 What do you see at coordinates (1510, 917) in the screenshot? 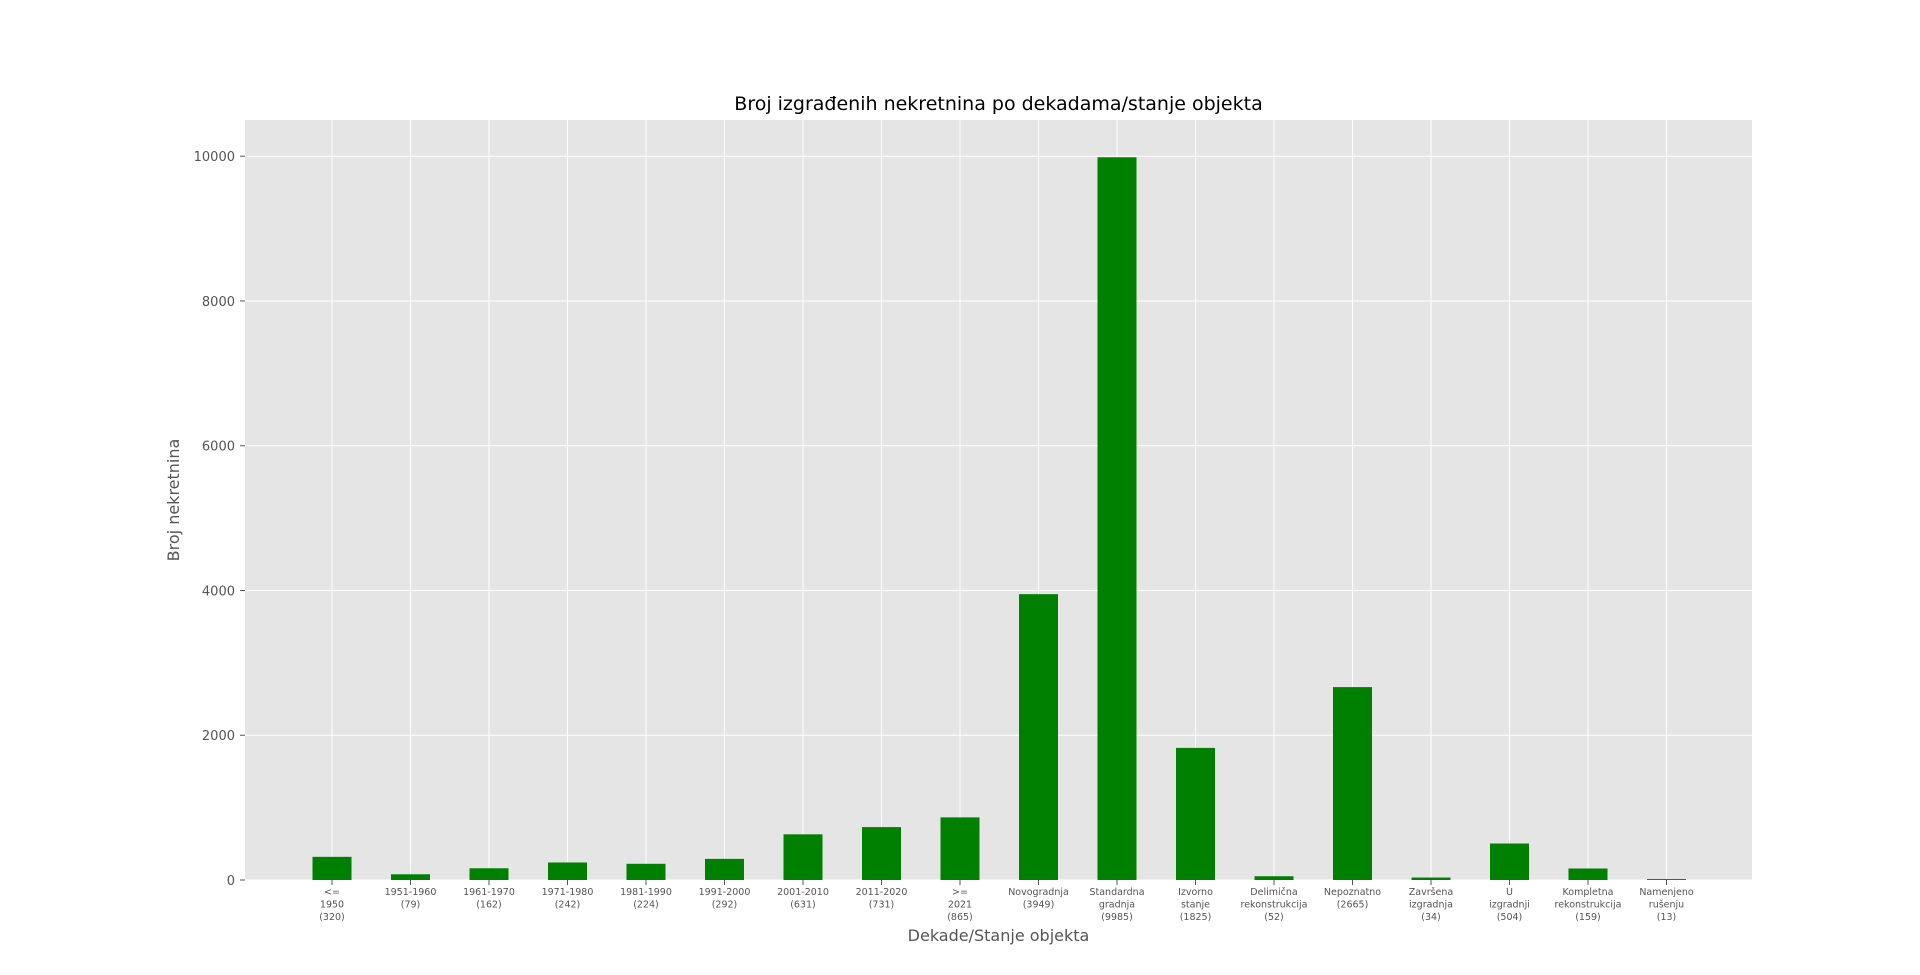
I see `x-tick-label-line: (504)` at bounding box center [1510, 917].